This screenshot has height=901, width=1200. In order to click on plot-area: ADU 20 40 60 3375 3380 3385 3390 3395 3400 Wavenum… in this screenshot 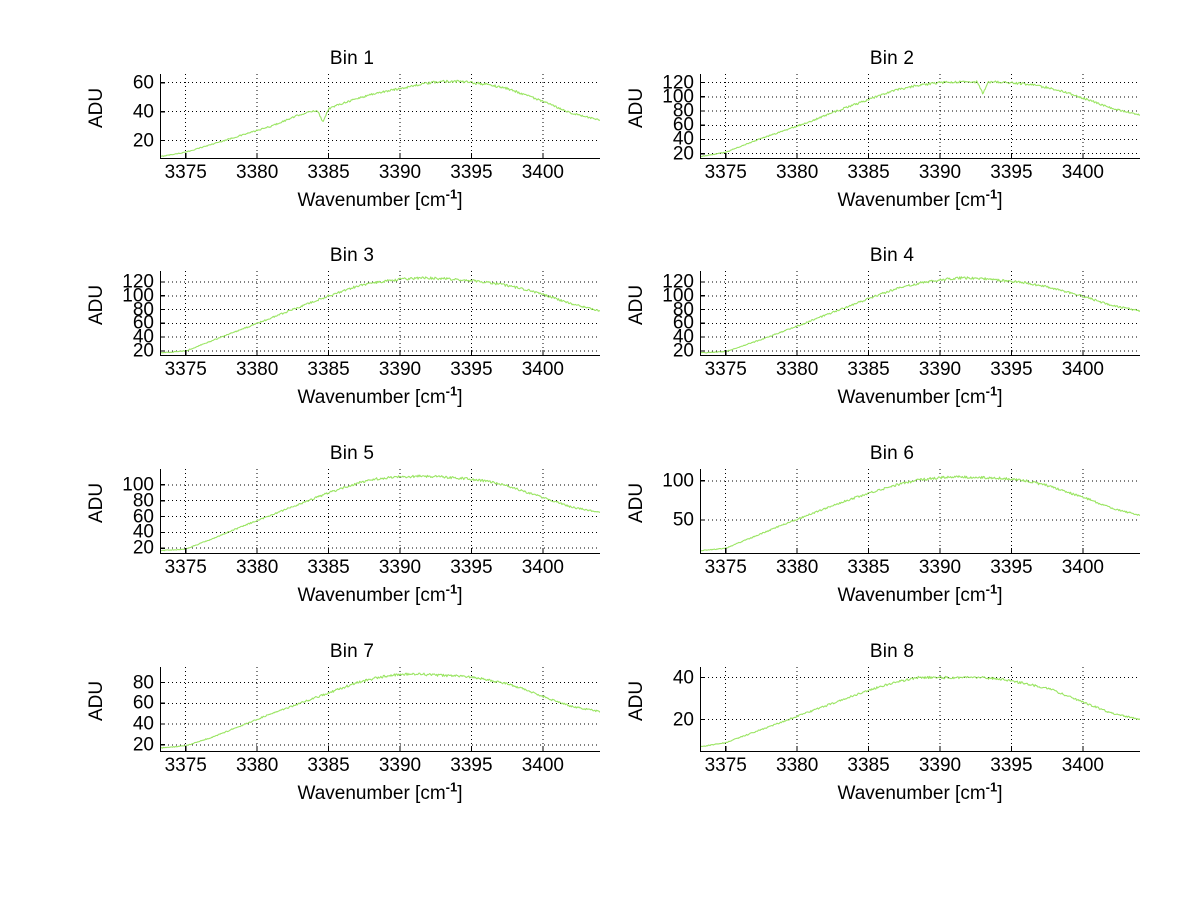, I will do `click(352, 141)`.